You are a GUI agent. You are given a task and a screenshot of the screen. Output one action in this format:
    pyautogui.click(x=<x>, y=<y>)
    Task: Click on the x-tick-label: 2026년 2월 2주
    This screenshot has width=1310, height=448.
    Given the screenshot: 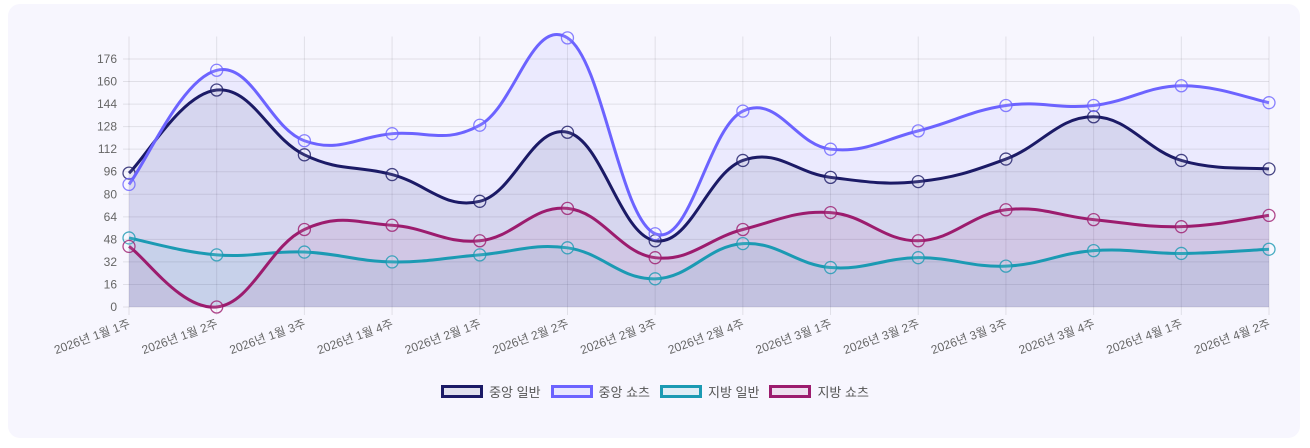 What is the action you would take?
    pyautogui.click(x=531, y=337)
    